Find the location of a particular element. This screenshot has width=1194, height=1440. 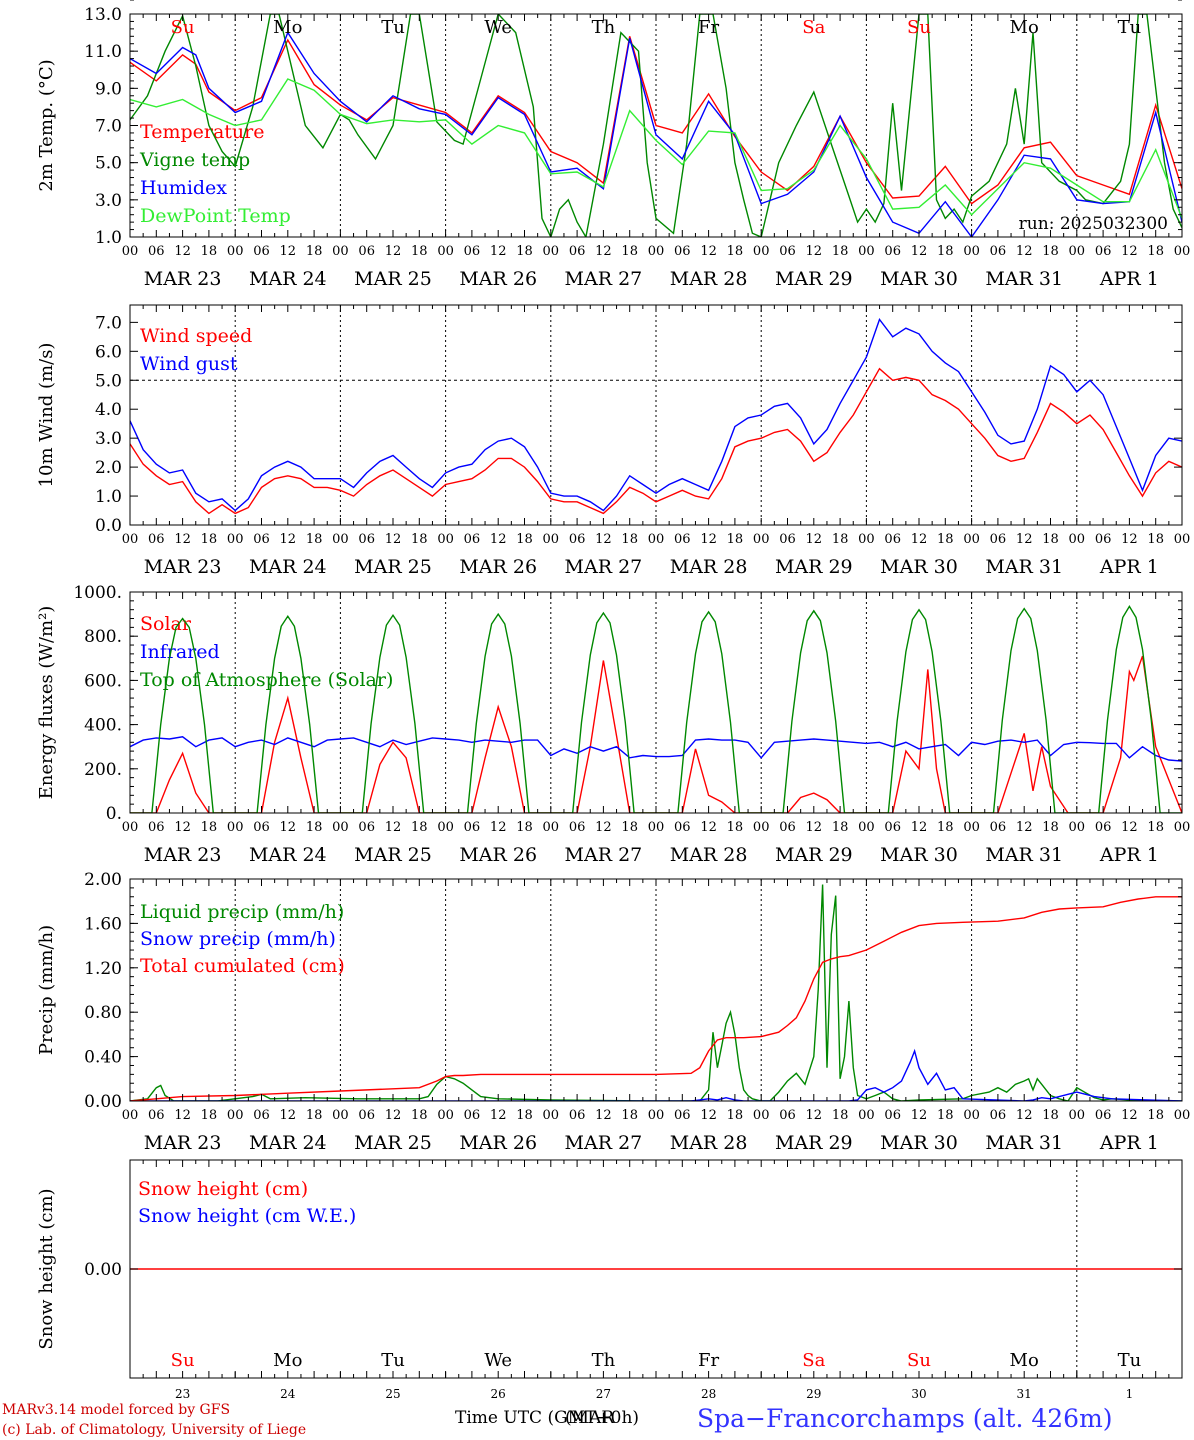

day-number-label: 27 is located at coordinates (603, 1394).